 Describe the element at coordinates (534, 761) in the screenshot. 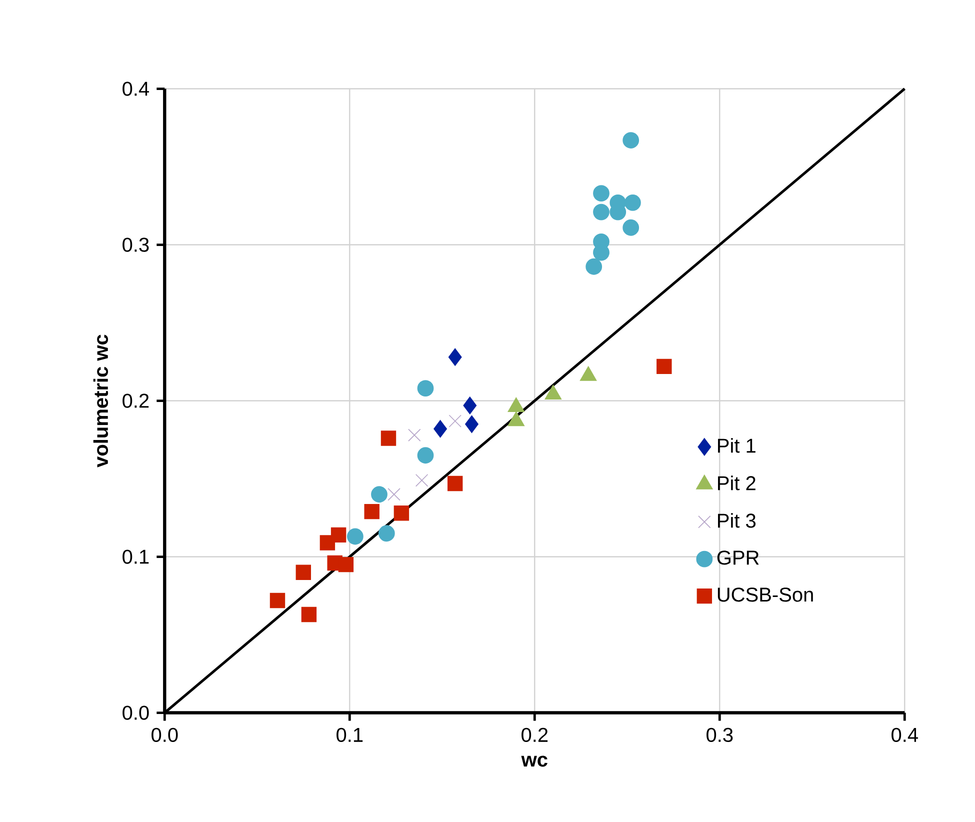

I see `x-axis-title: wc` at that location.